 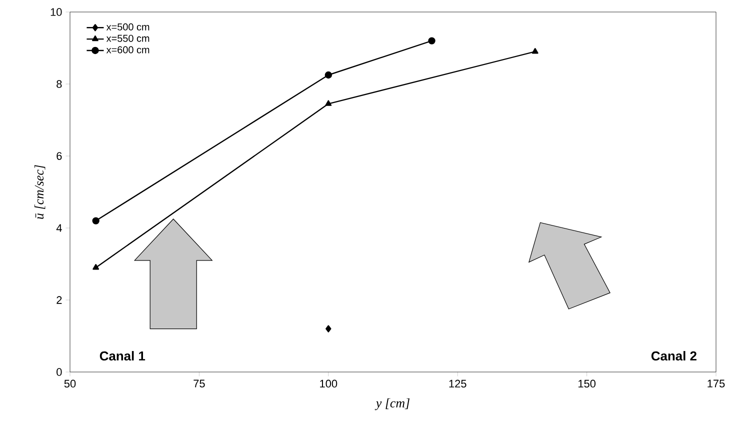 What do you see at coordinates (59, 228) in the screenshot?
I see `y-tick-label: 4` at bounding box center [59, 228].